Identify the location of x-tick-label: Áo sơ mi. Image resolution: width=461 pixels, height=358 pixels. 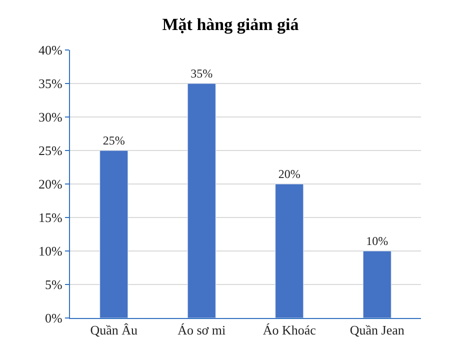
(202, 330).